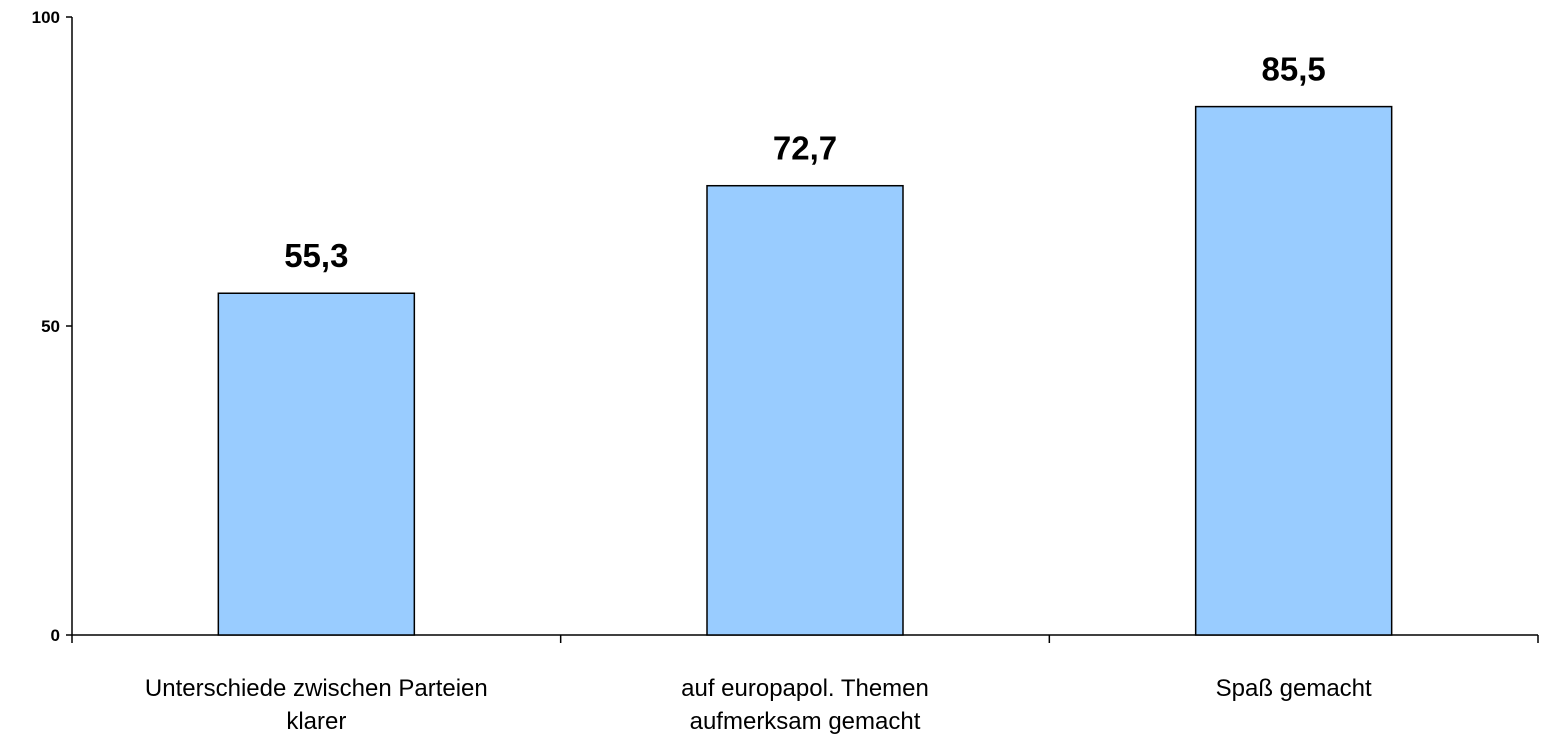  What do you see at coordinates (805, 688) in the screenshot?
I see `category-label-line: auf europapol. Themen` at bounding box center [805, 688].